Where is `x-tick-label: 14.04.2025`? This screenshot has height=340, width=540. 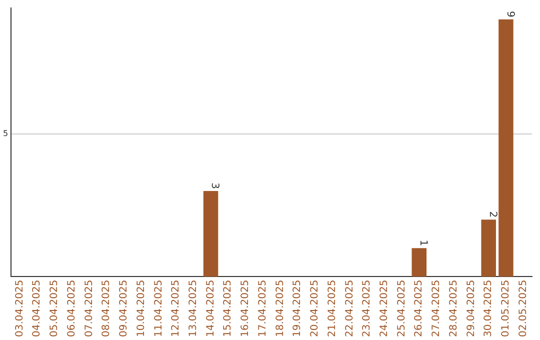
x-tick-label: 14.04.2025 is located at coordinates (210, 309).